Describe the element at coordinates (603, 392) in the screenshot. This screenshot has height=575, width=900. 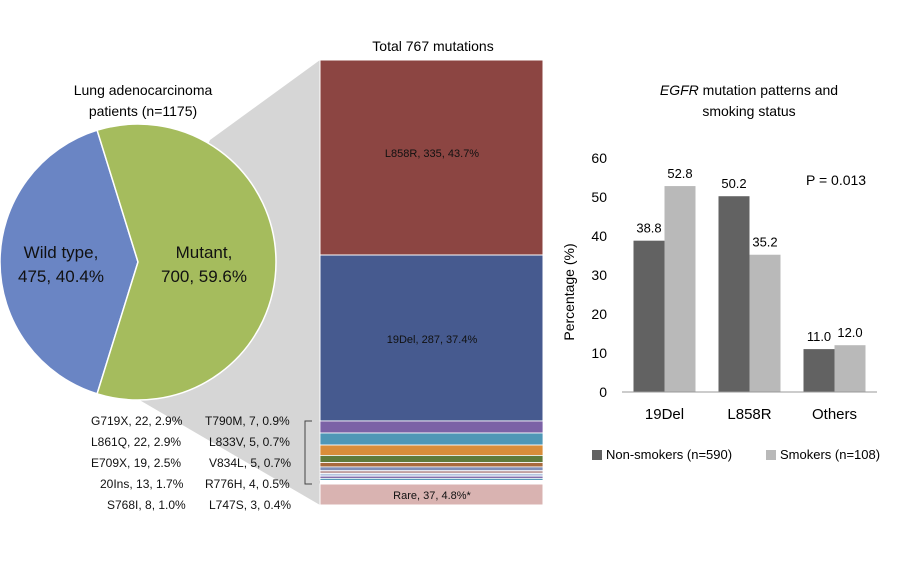
I see `y-tick-0: 0` at that location.